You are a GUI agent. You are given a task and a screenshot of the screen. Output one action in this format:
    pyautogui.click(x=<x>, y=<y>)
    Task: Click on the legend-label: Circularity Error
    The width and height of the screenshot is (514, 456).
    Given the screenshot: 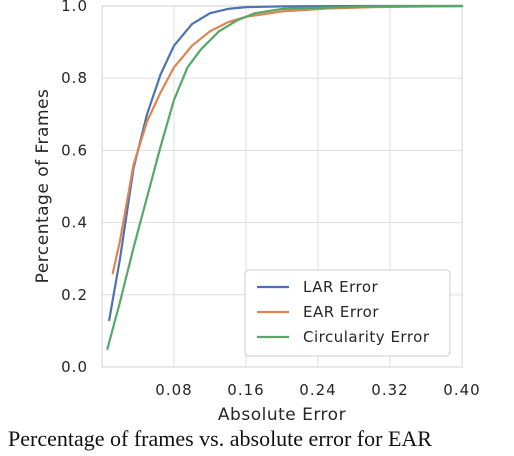 What is the action you would take?
    pyautogui.click(x=366, y=337)
    